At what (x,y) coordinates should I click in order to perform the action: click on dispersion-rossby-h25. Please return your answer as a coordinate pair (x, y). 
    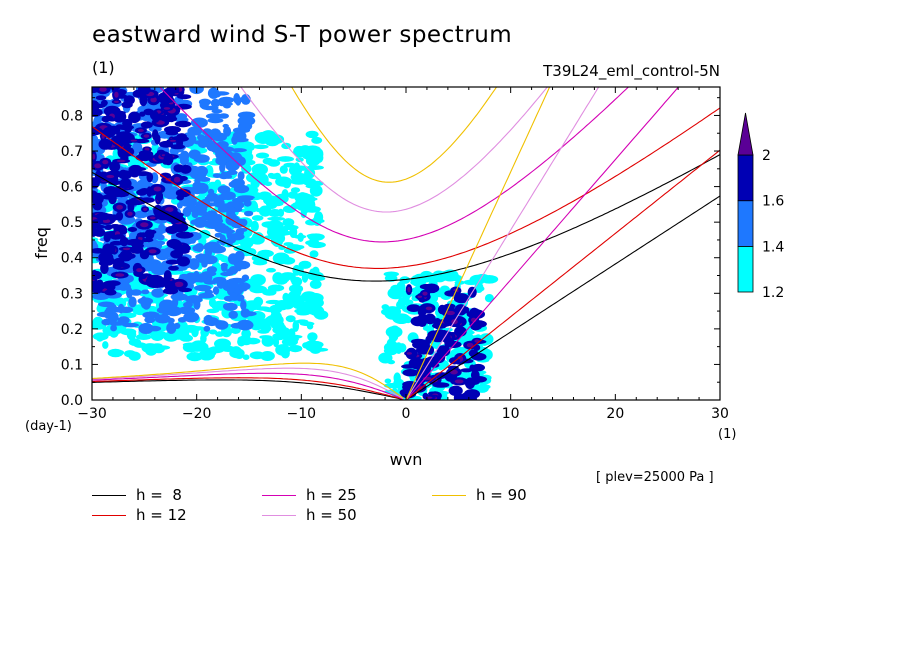
    Looking at the image, I should click on (248, 386).